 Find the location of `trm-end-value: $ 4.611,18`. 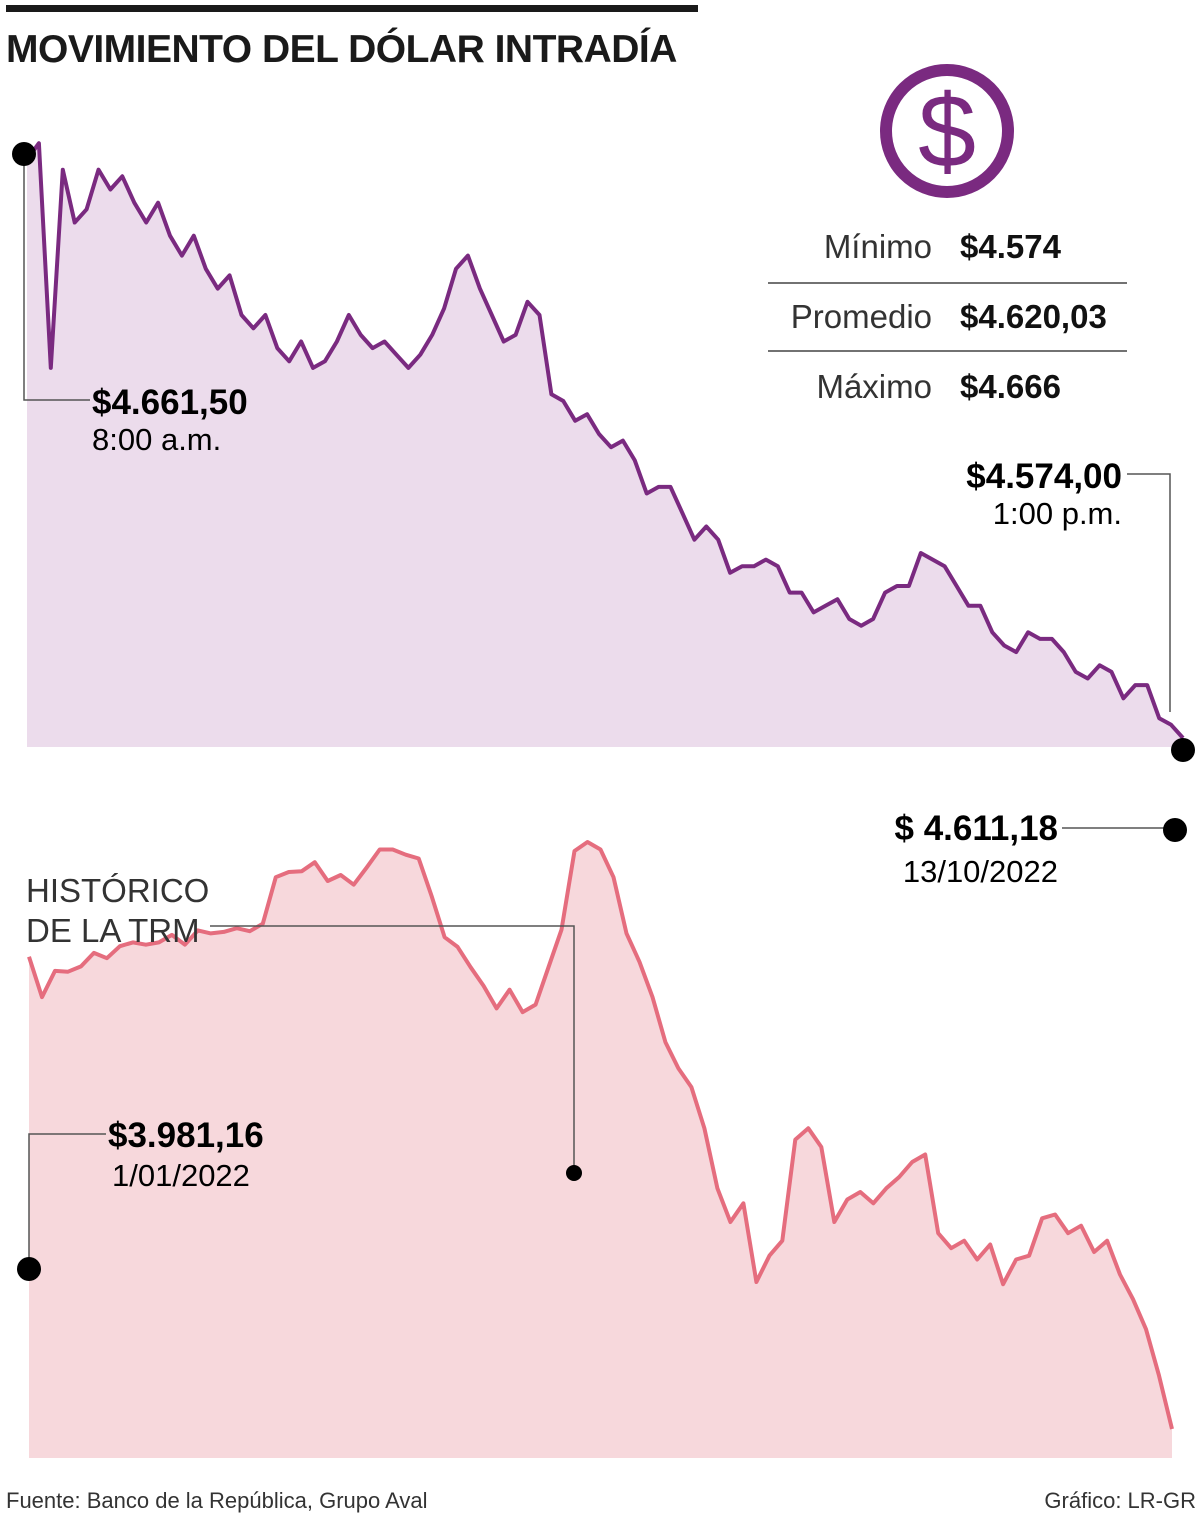

trm-end-value: $ 4.611,18 is located at coordinates (977, 828).